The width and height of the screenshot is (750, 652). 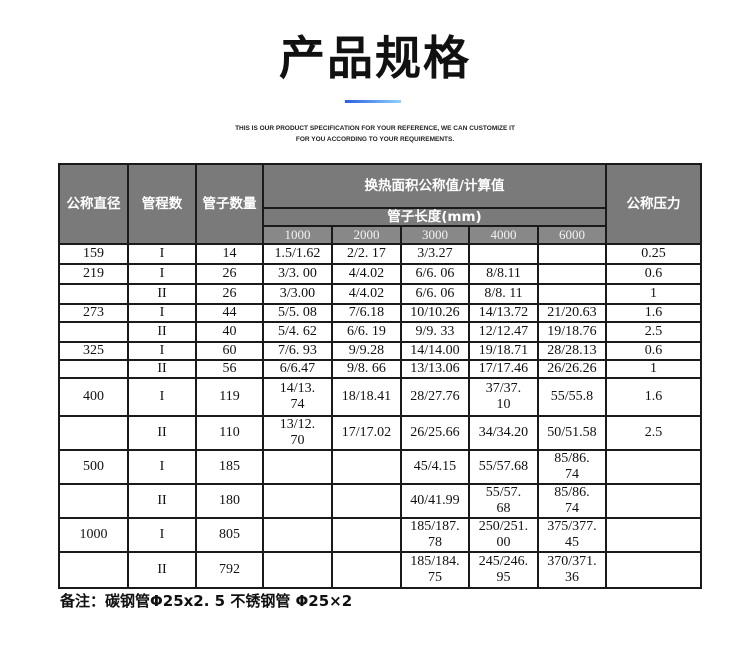 What do you see at coordinates (93, 254) in the screenshot?
I see `cell-diameter: 159` at bounding box center [93, 254].